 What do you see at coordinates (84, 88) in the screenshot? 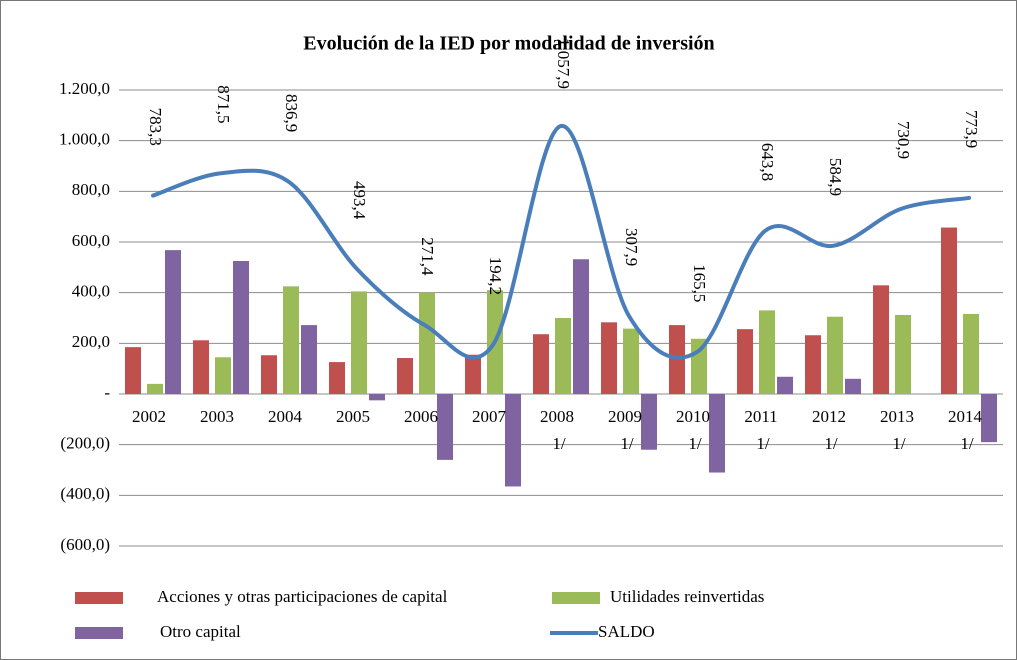
I see `y-tick-label: 1.200,0` at bounding box center [84, 88].